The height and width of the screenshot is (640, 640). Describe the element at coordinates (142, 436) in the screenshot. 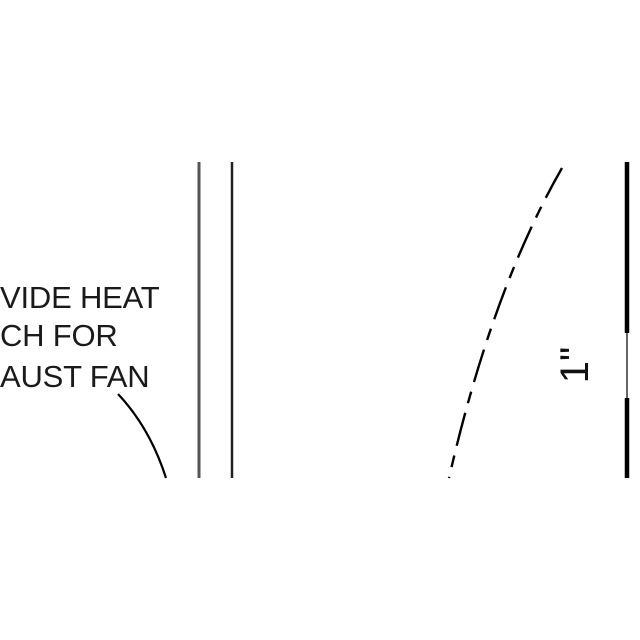

I see `note-leader-line` at that location.